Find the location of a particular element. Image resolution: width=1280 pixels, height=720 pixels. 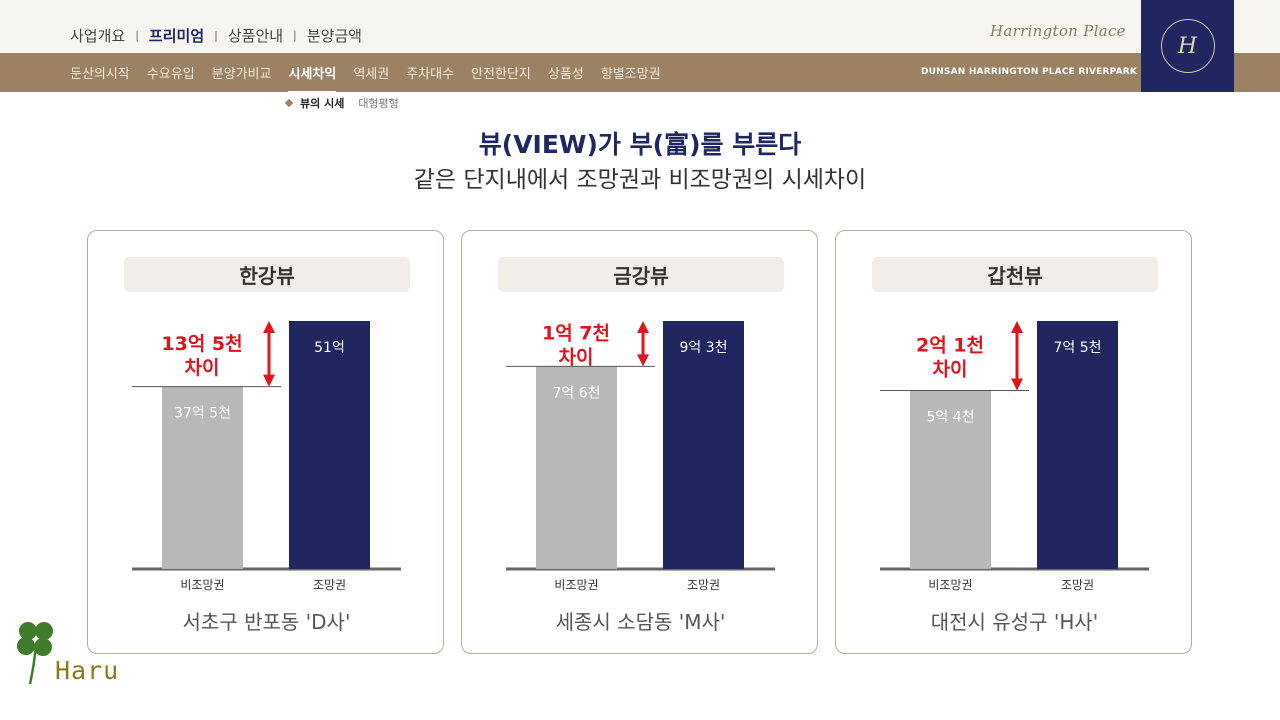

top-nav: 사업개요 | 프리미엄 | 상품안내 | 분양금액 is located at coordinates (216, 35).